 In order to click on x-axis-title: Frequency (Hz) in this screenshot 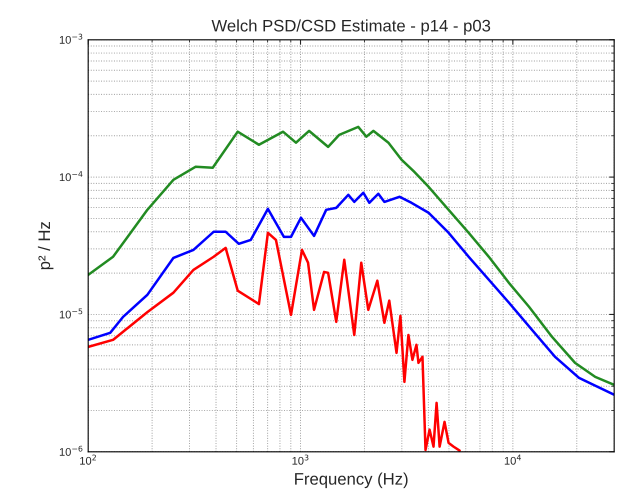, I will do `click(351, 480)`.